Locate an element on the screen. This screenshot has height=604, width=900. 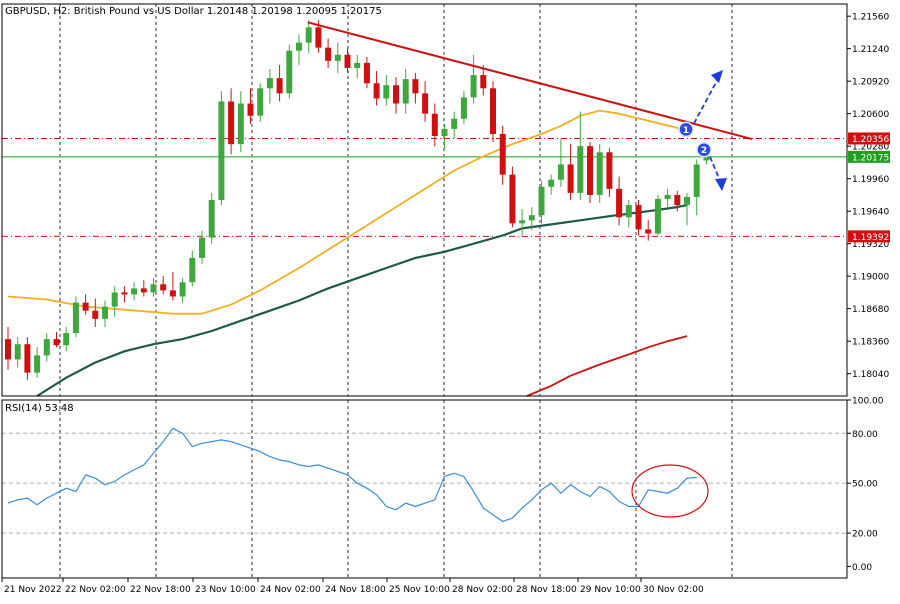
price-tick-label: 1.21240 is located at coordinates (870, 50).